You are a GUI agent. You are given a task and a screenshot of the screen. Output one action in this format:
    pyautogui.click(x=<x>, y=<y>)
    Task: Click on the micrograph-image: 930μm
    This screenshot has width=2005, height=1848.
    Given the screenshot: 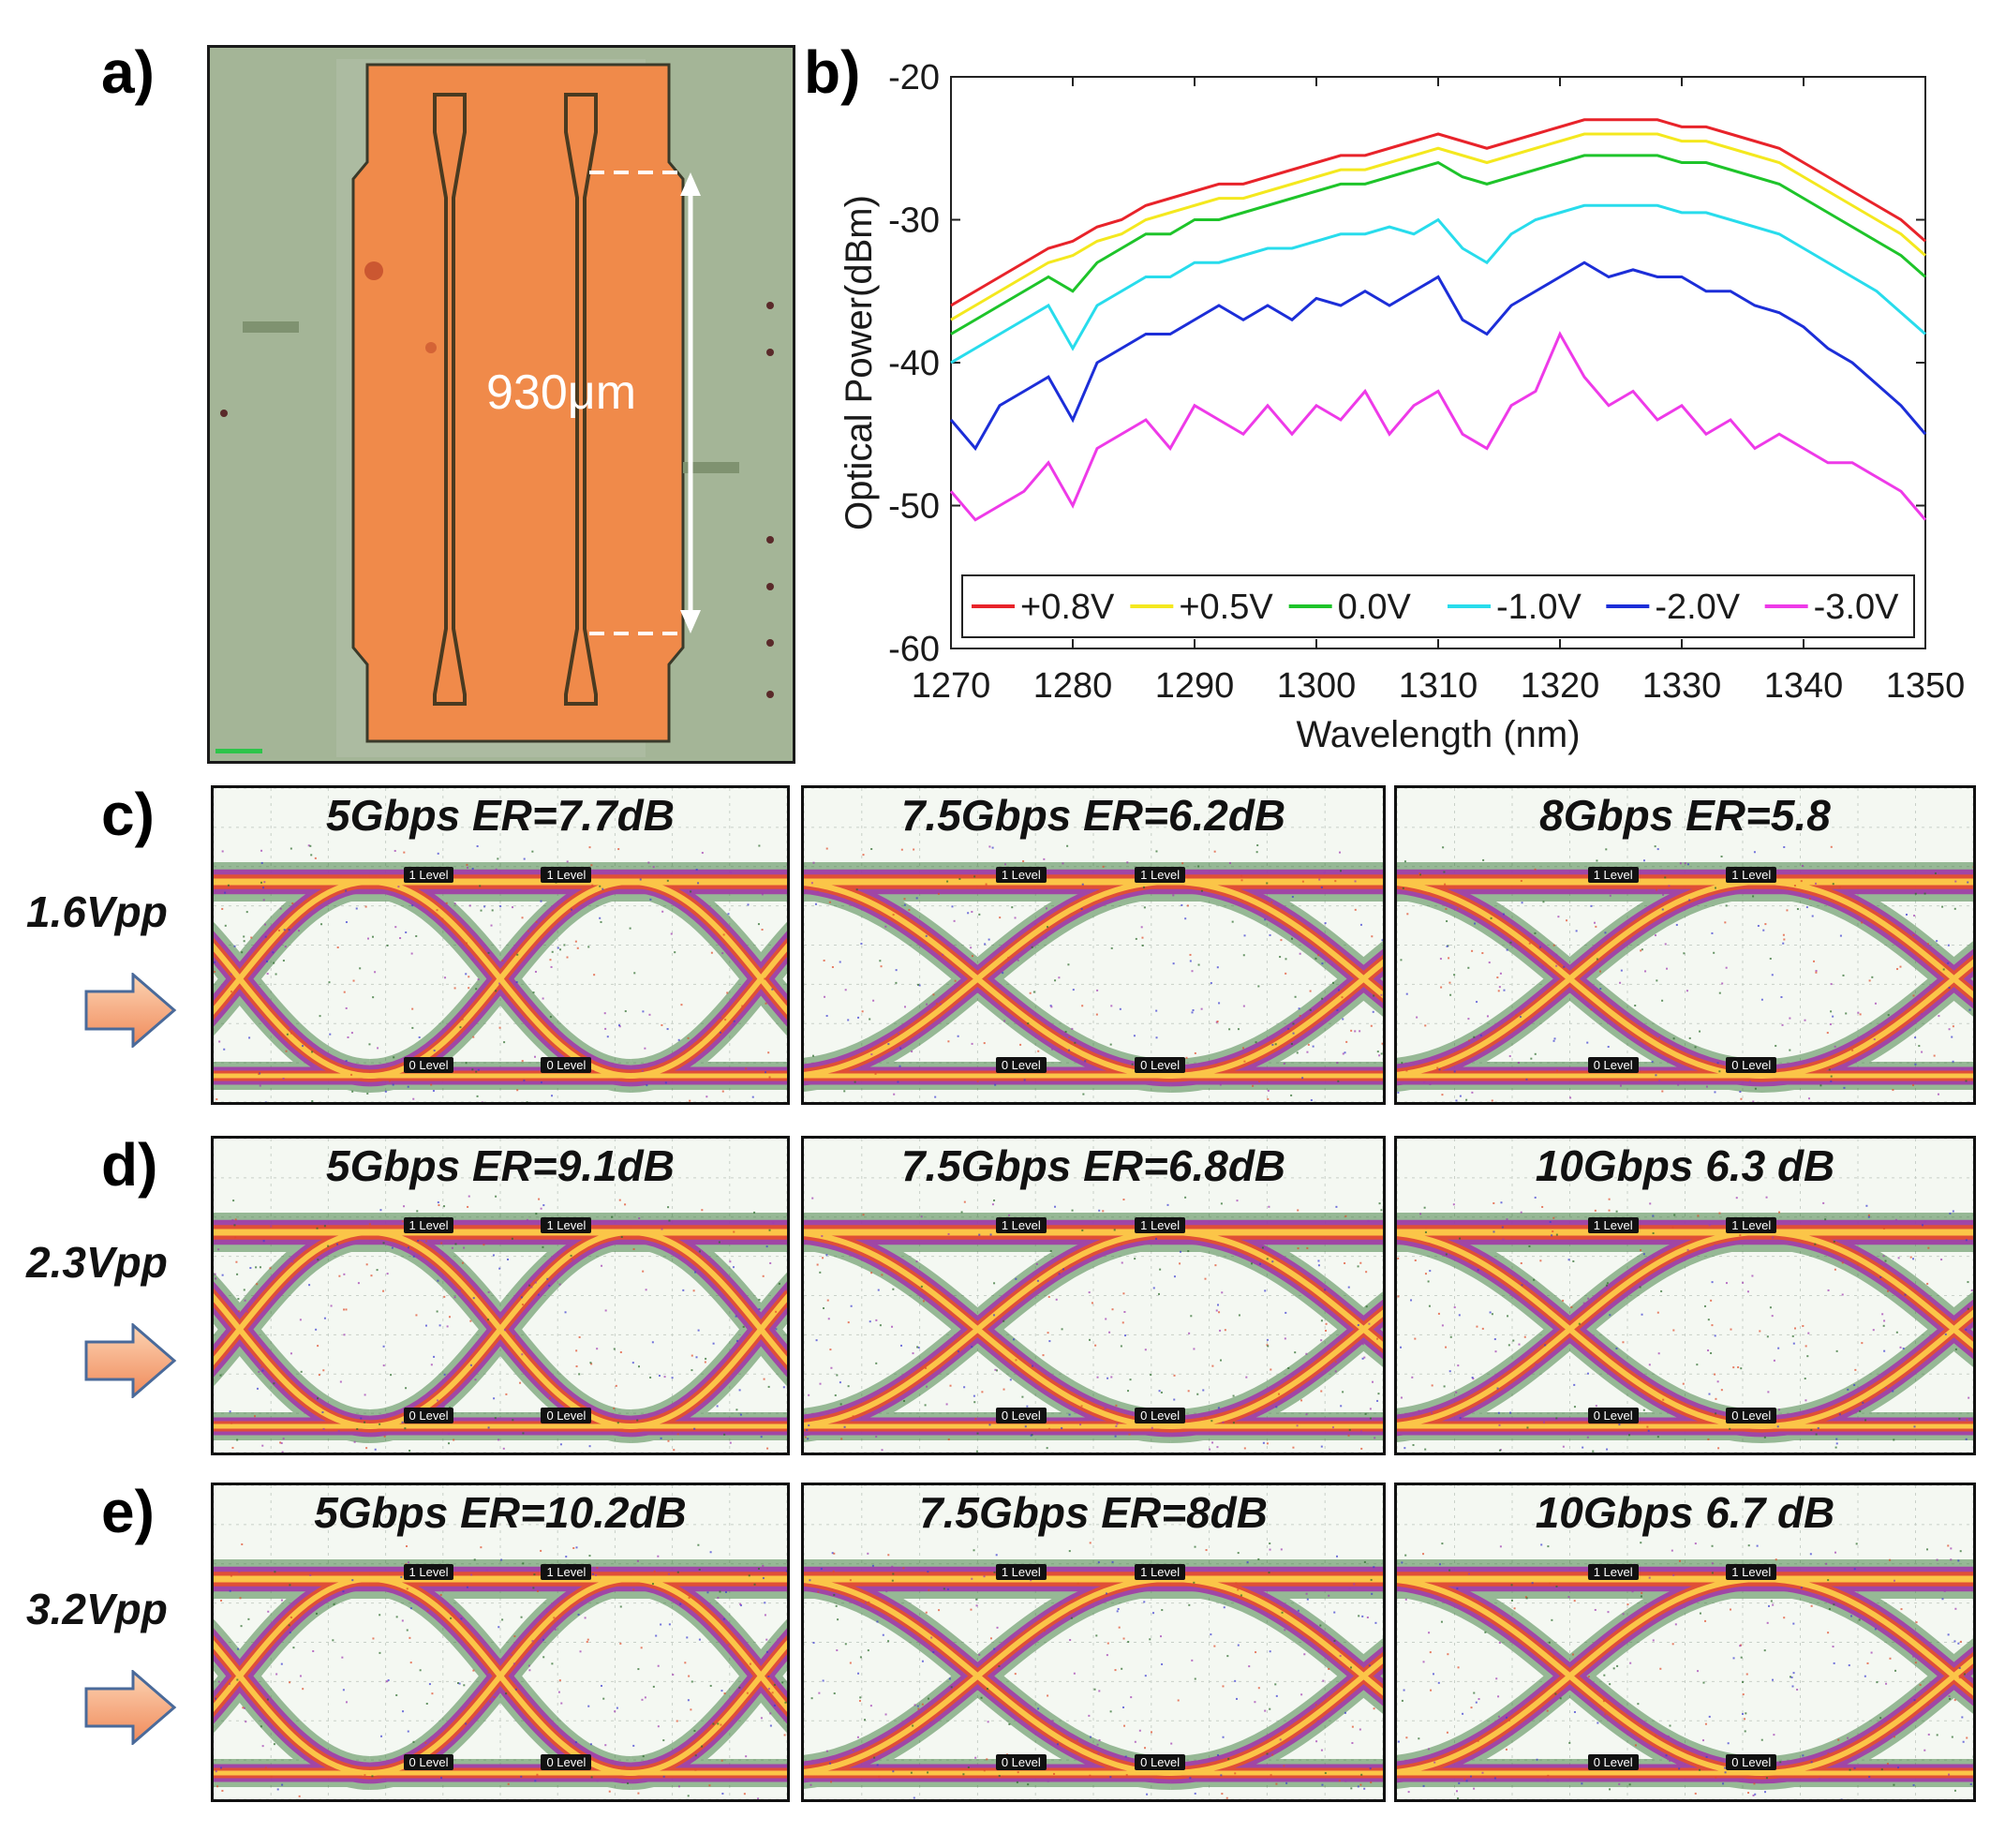 What is the action you would take?
    pyautogui.click(x=501, y=404)
    